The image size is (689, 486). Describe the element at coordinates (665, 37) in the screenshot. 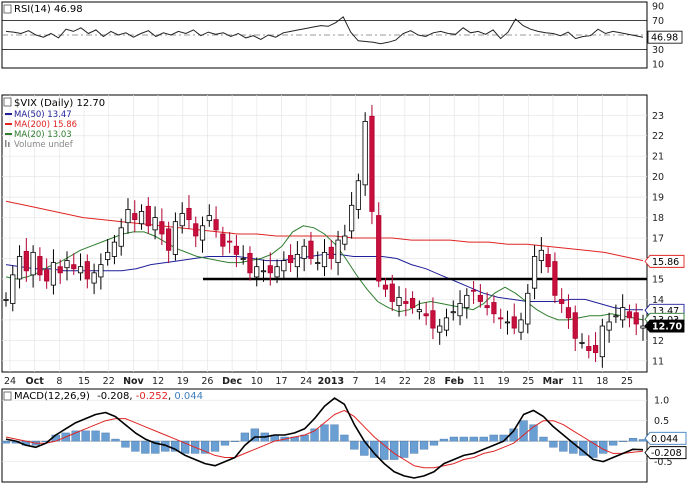

I see `rsi-value-badge-box` at that location.